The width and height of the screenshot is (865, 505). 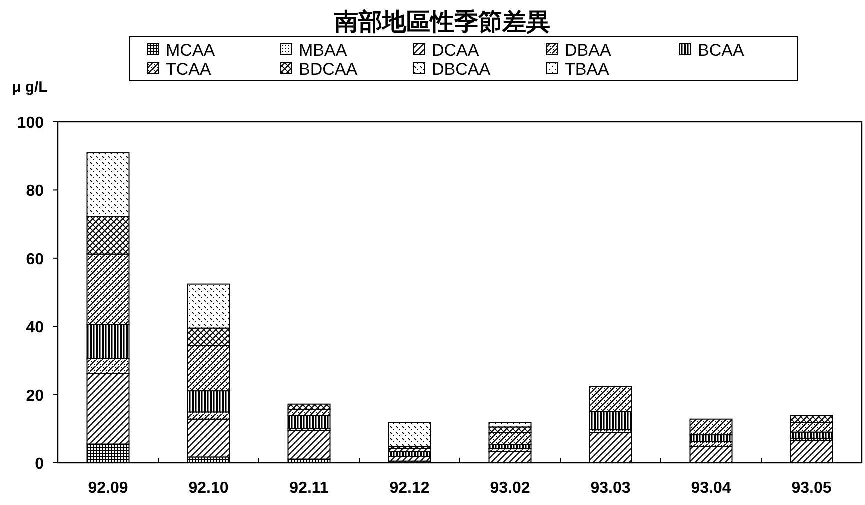 I want to click on y-tick-label: 80, so click(x=35, y=191).